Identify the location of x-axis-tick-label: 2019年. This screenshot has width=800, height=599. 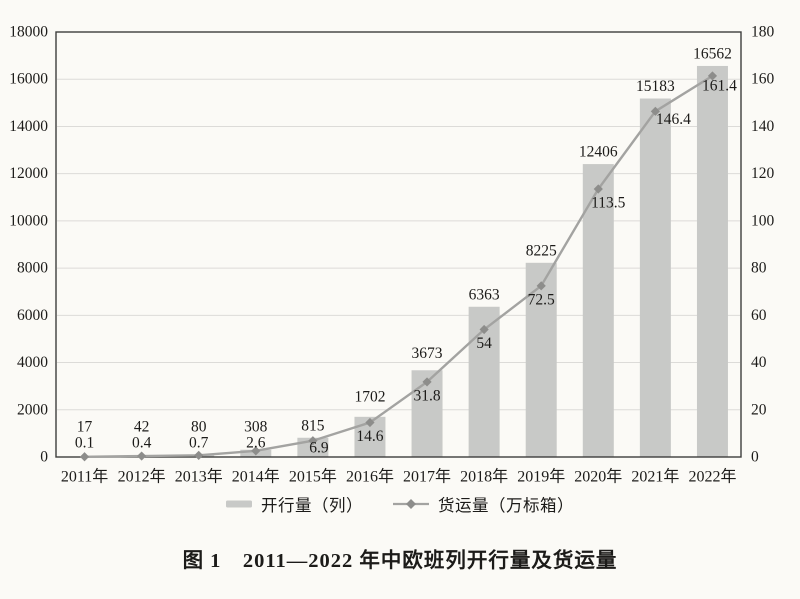
(541, 477).